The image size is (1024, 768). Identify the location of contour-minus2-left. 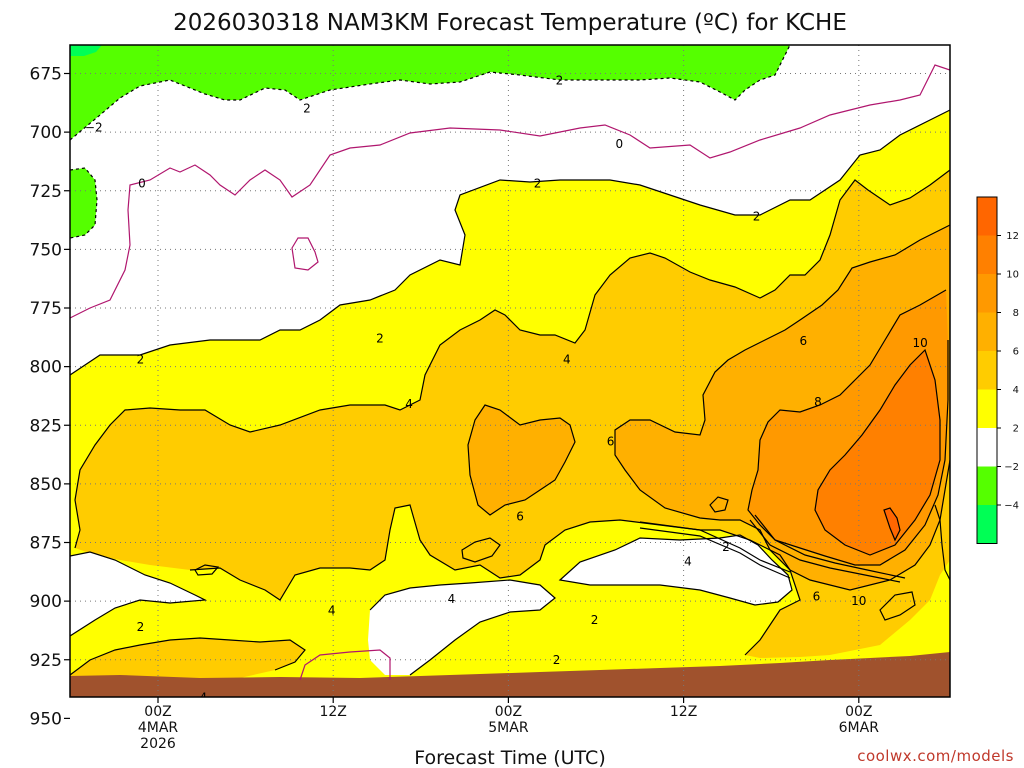
(84, 203).